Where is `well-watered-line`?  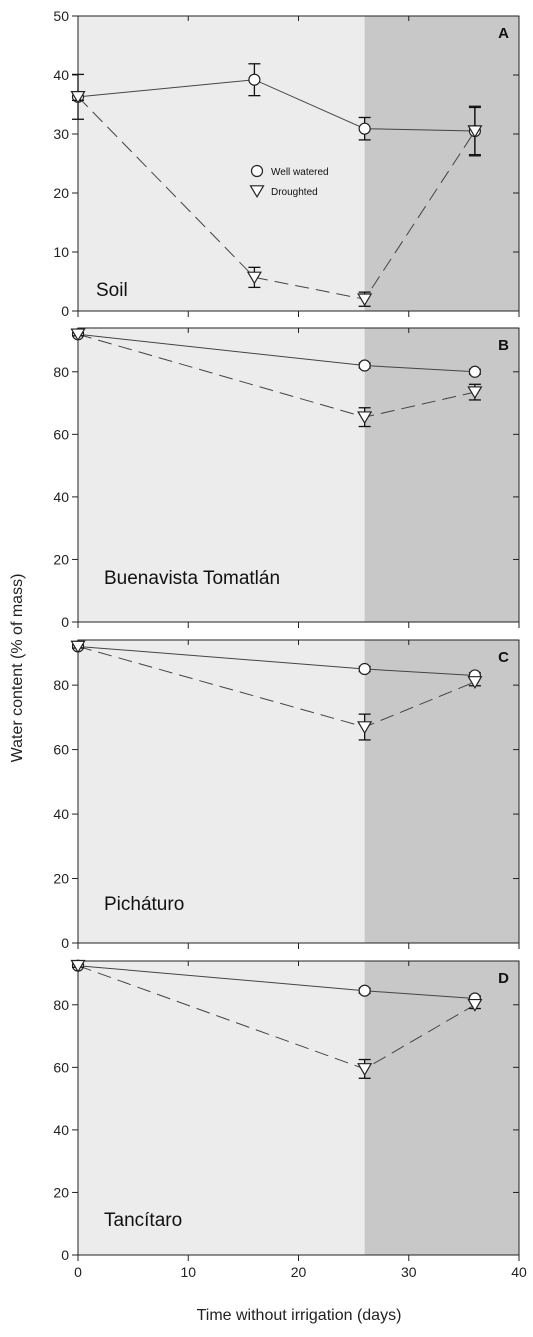 well-watered-line is located at coordinates (276, 105).